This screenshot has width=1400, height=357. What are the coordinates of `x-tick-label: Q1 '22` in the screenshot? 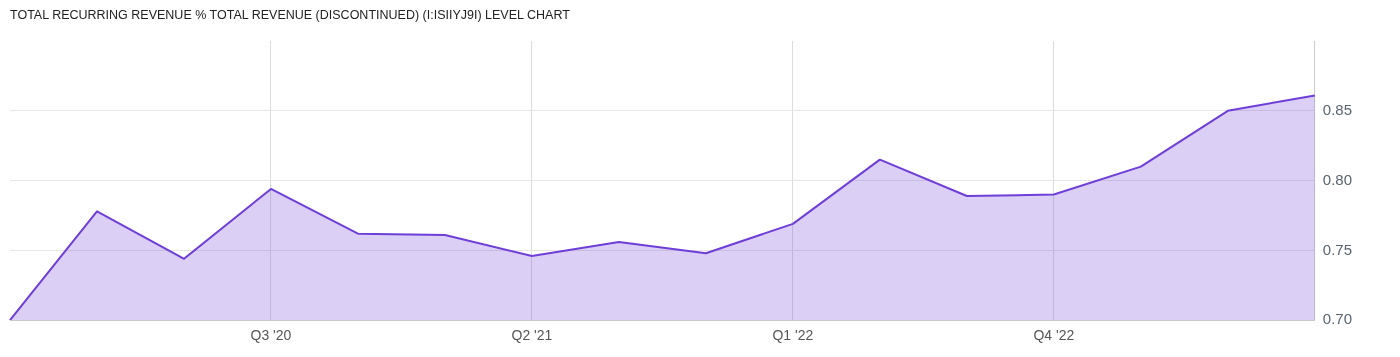 It's located at (793, 335).